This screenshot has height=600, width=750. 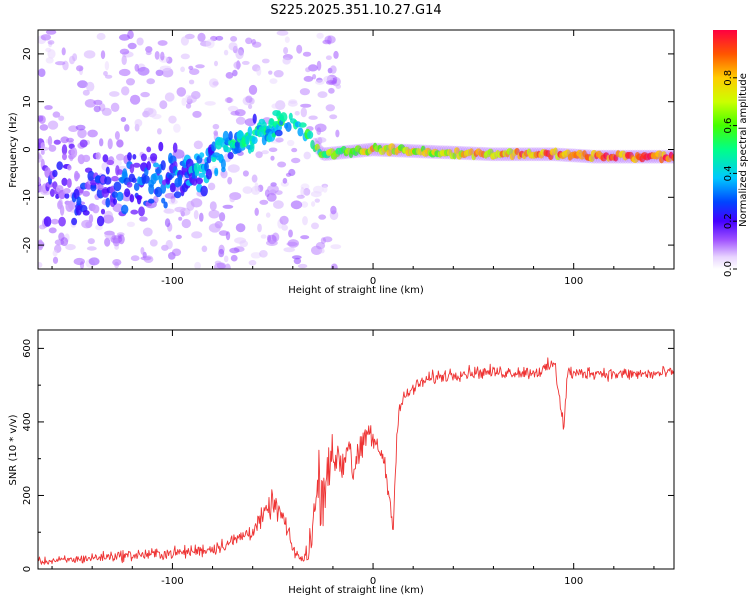 I want to click on snr-x-tick-label: 0, so click(x=373, y=581).